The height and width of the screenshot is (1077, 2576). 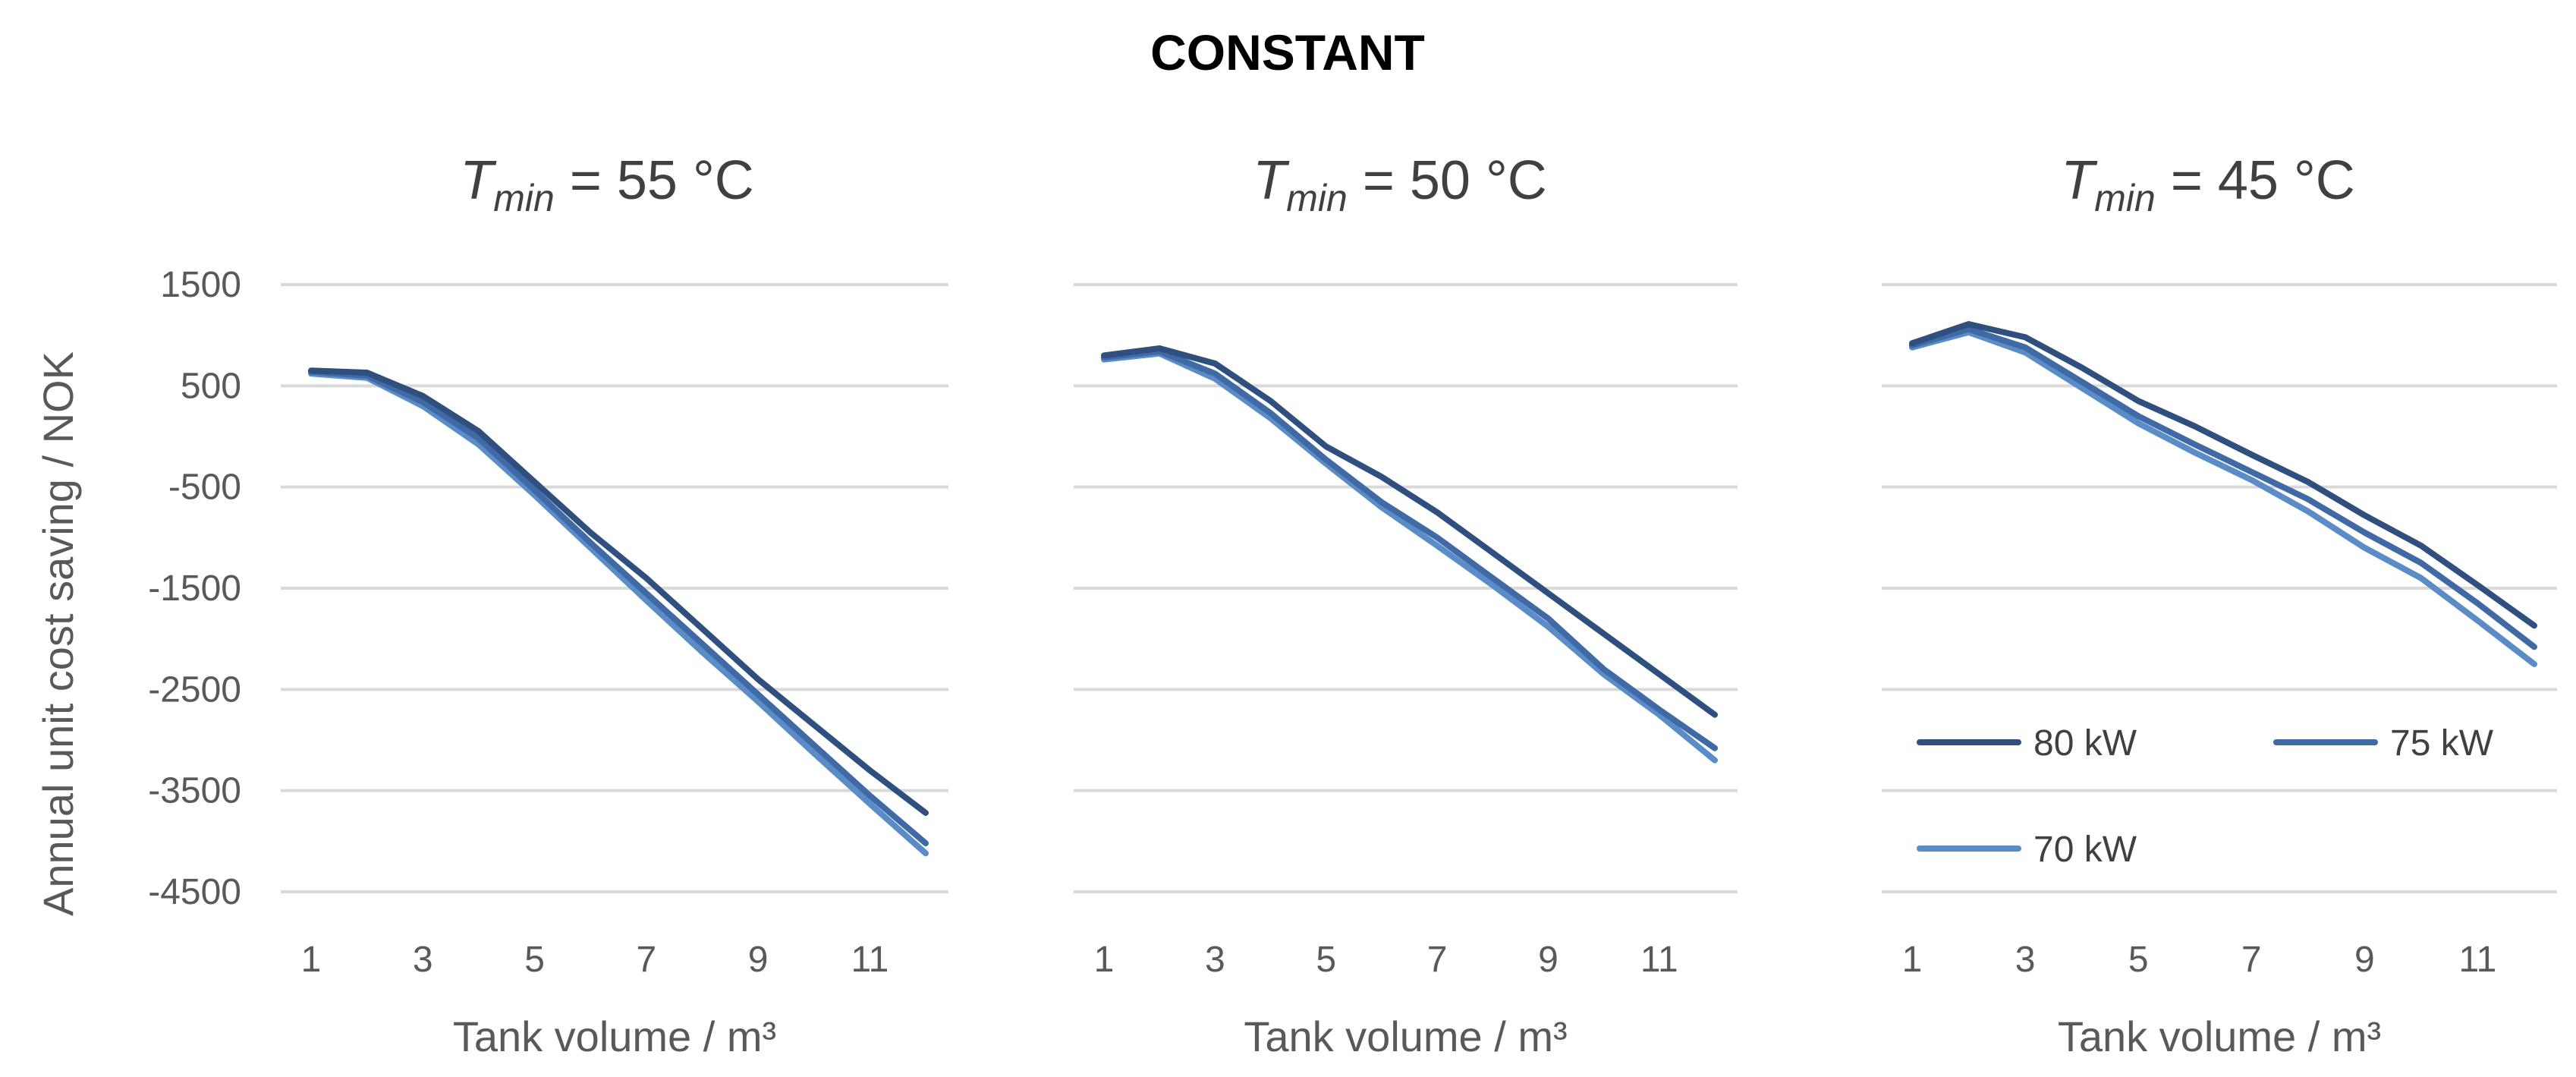 I want to click on legend-label: 70 kW, so click(x=2085, y=850).